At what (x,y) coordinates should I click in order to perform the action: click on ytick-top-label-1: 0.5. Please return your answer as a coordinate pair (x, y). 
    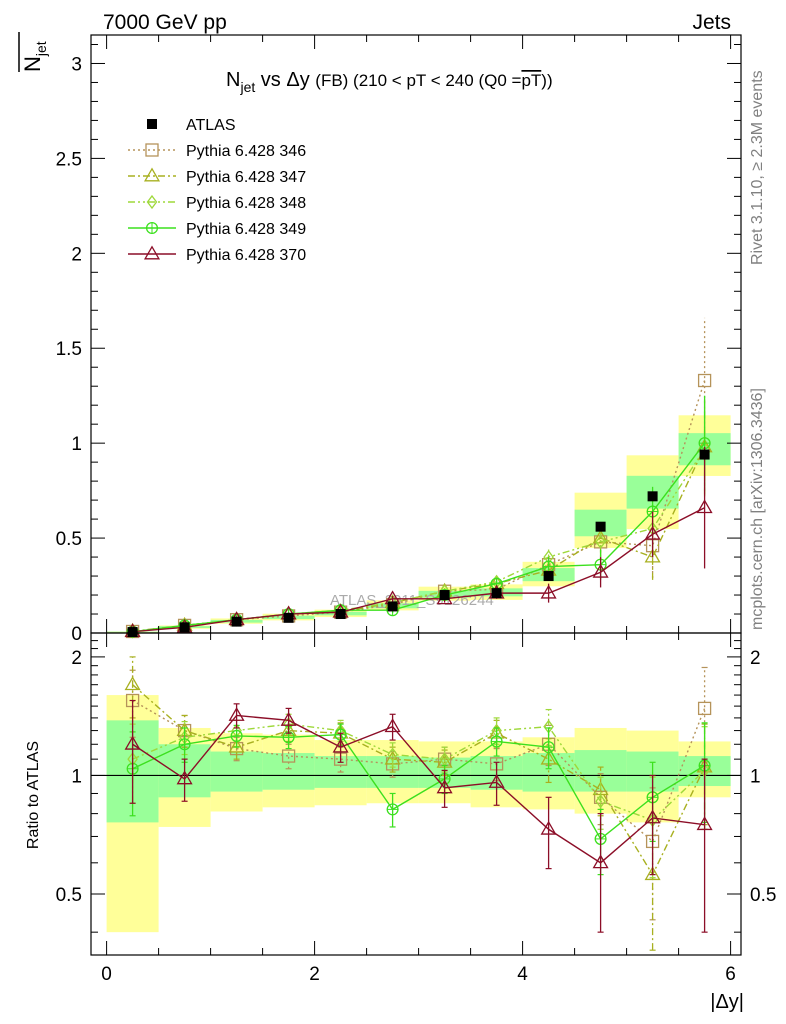
    Looking at the image, I should click on (69, 539).